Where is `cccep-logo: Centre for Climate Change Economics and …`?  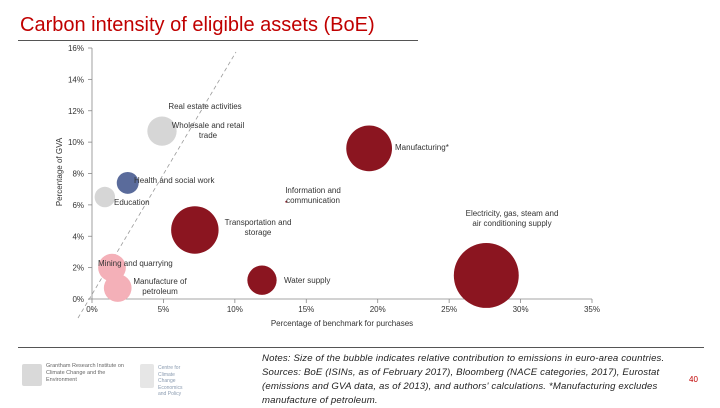 cccep-logo: Centre for Climate Change Economics and … is located at coordinates (165, 379).